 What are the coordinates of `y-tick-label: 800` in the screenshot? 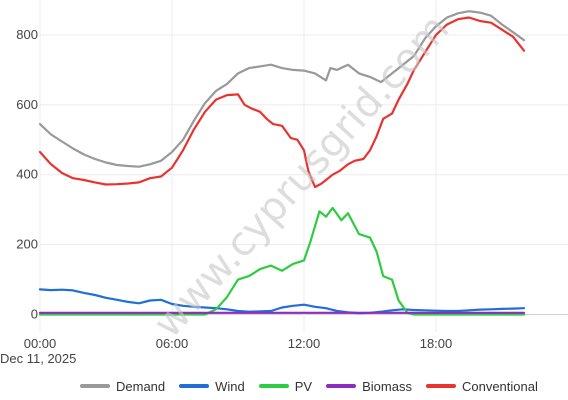 It's located at (27, 34).